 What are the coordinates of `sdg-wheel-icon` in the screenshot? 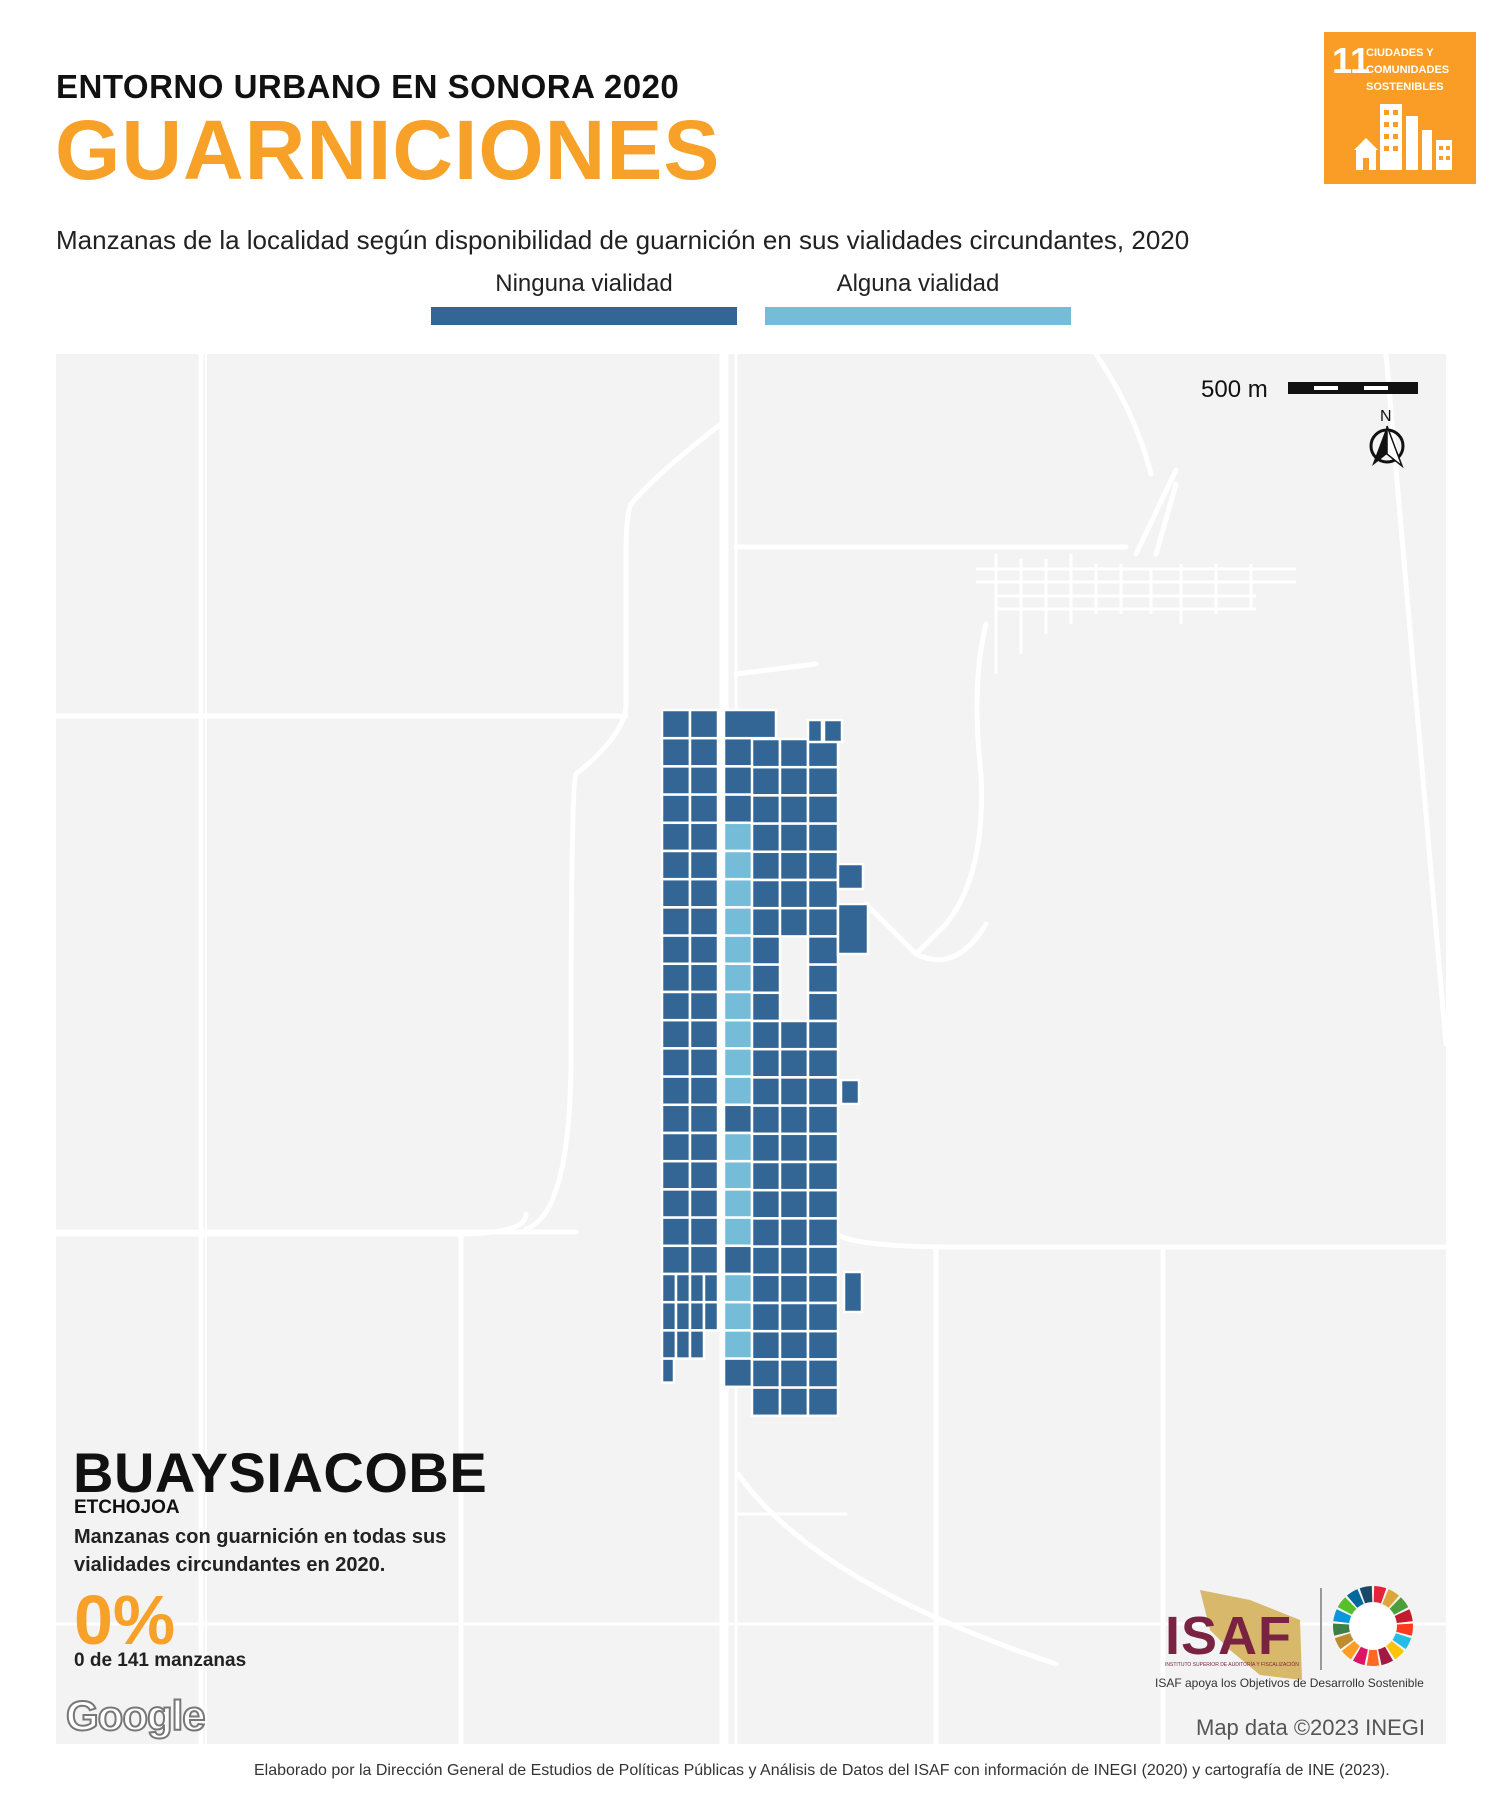 It's located at (1373, 1626).